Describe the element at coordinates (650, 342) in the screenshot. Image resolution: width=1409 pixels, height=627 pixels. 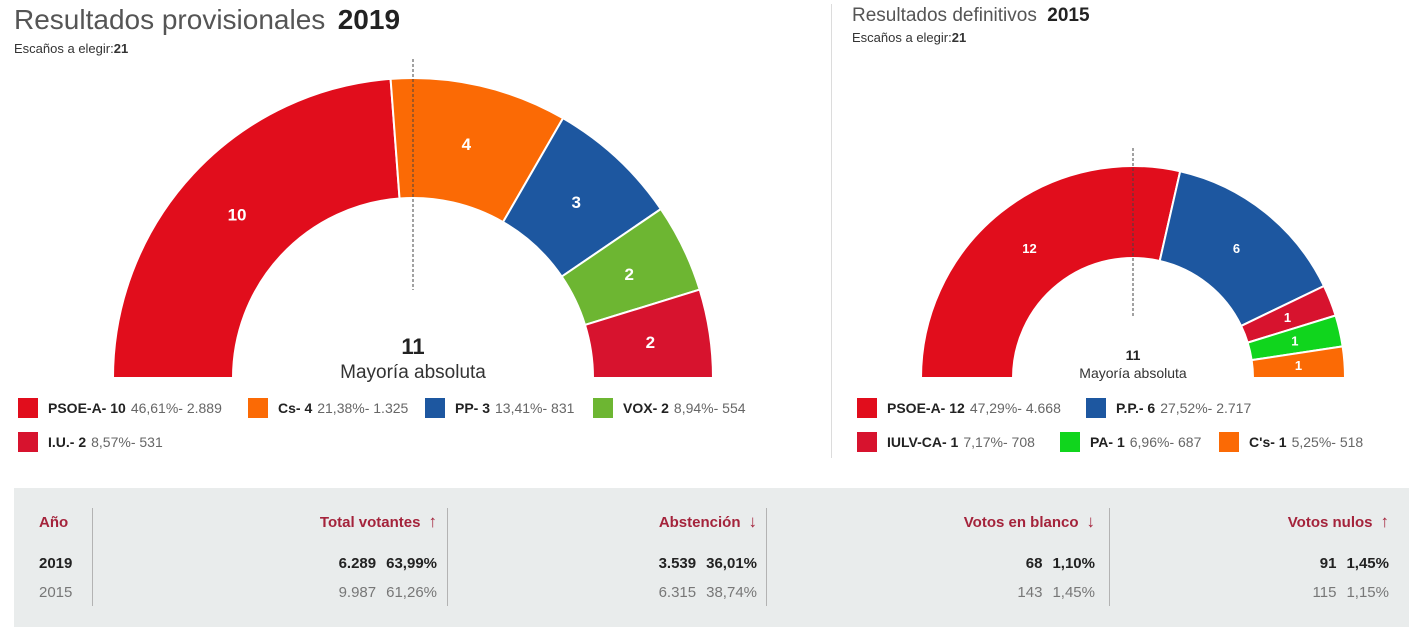
I see `seat-count-label: 2` at that location.